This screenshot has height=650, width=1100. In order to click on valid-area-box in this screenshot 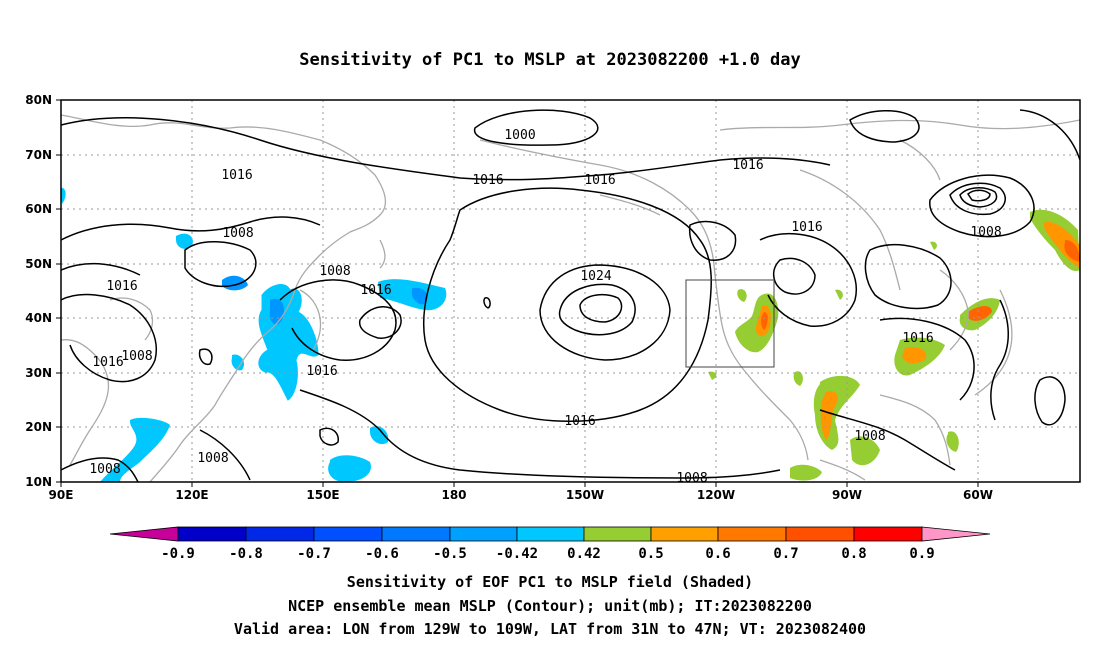, I will do `click(730, 323)`.